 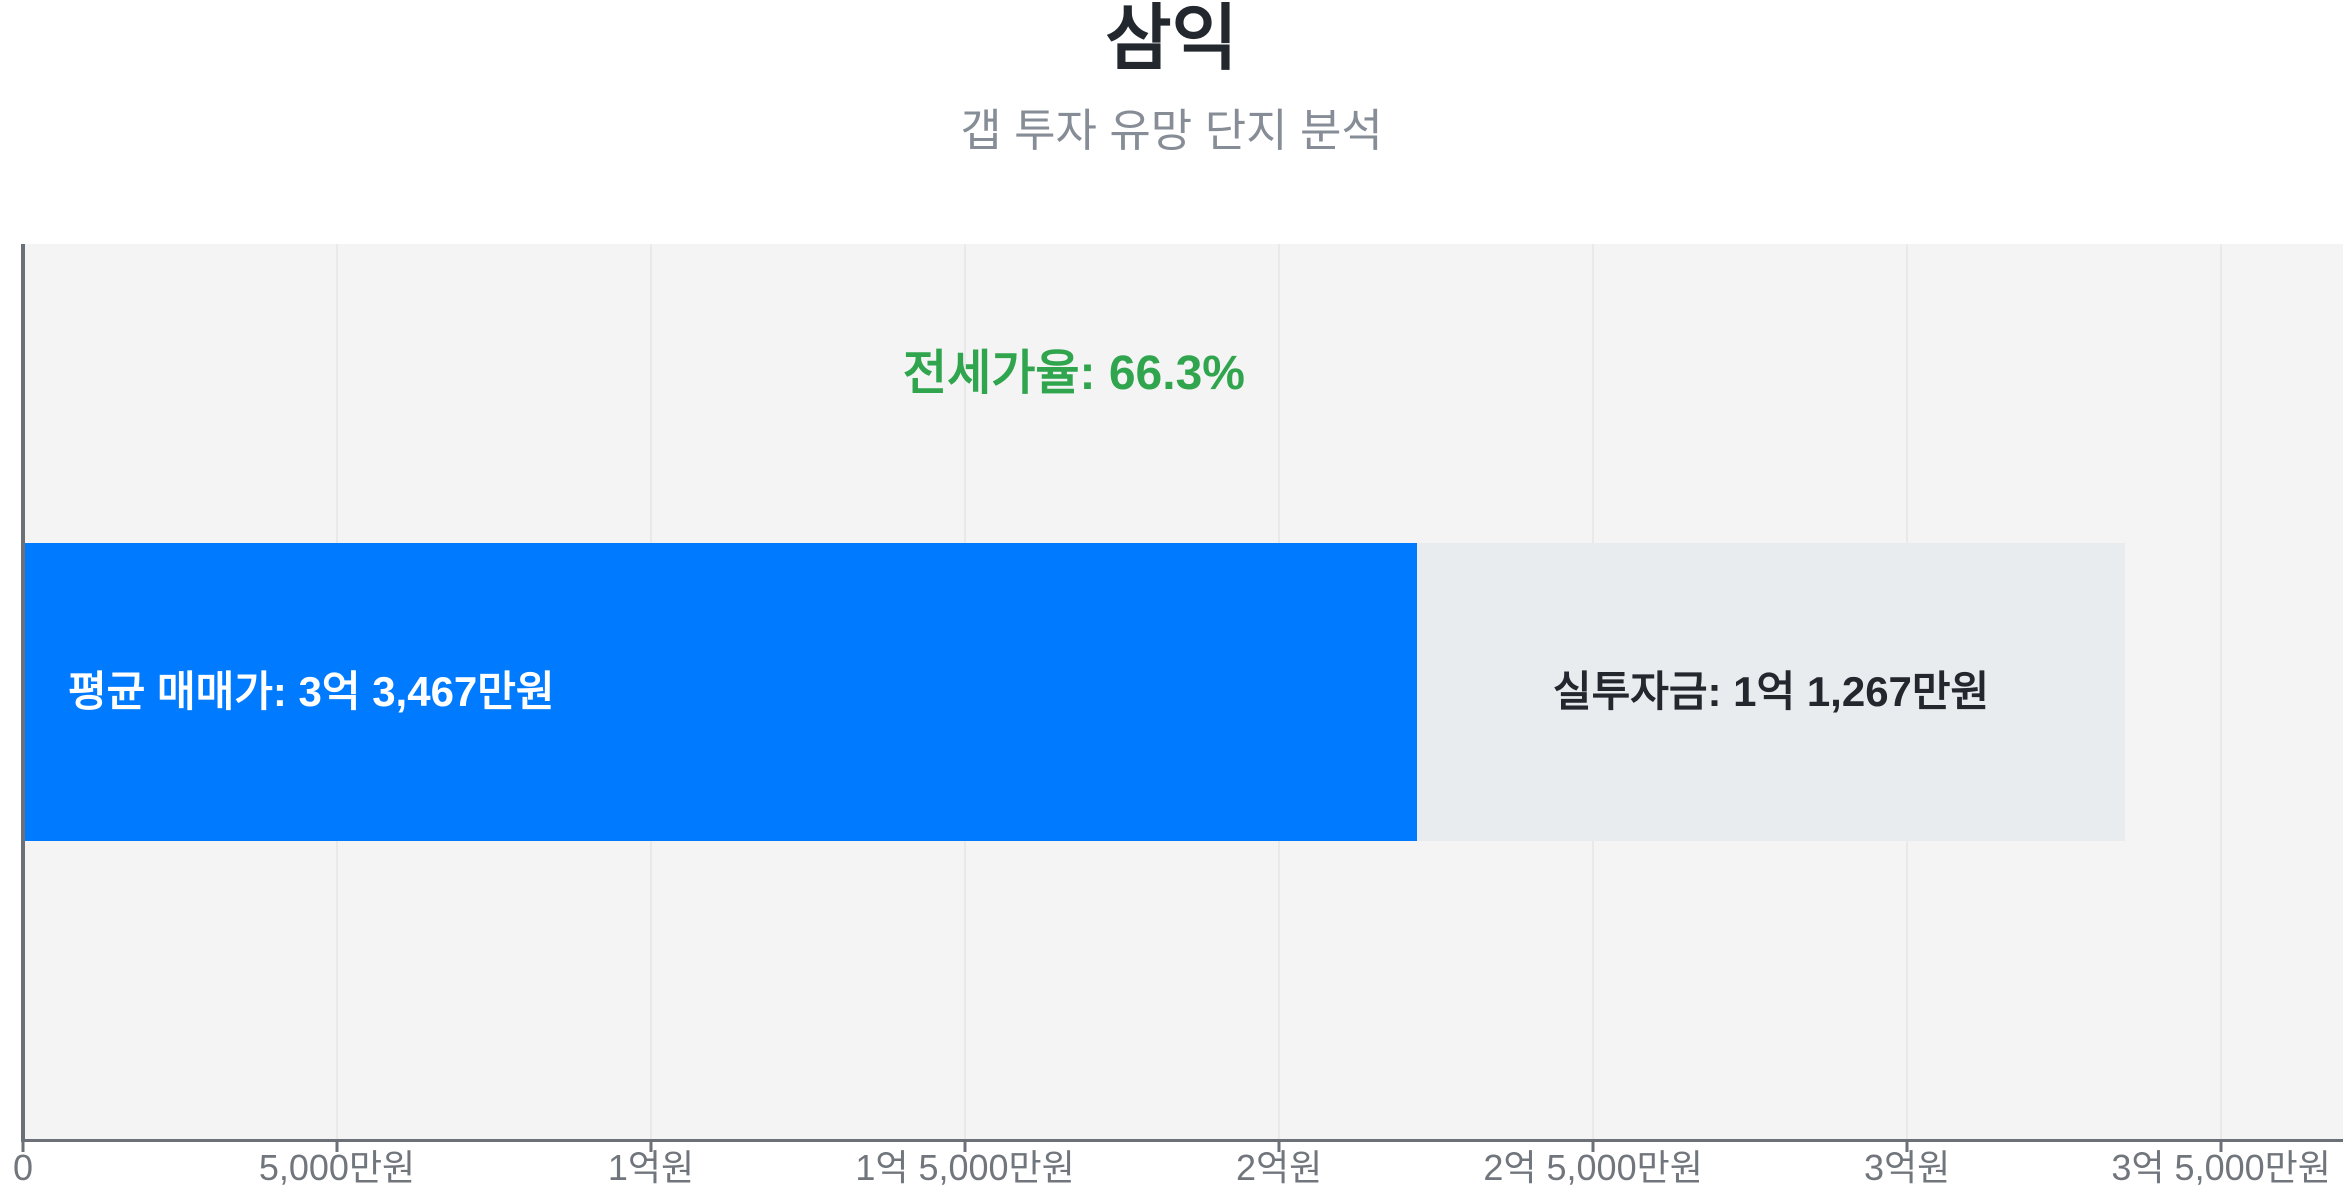 What do you see at coordinates (311, 691) in the screenshot?
I see `bar-label-avg-sale-price: 평균 매매가: 3억 3,467만원` at bounding box center [311, 691].